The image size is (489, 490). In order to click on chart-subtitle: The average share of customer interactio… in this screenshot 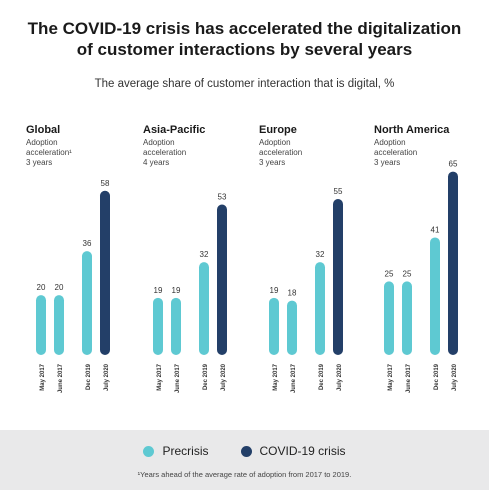, I will do `click(244, 84)`.